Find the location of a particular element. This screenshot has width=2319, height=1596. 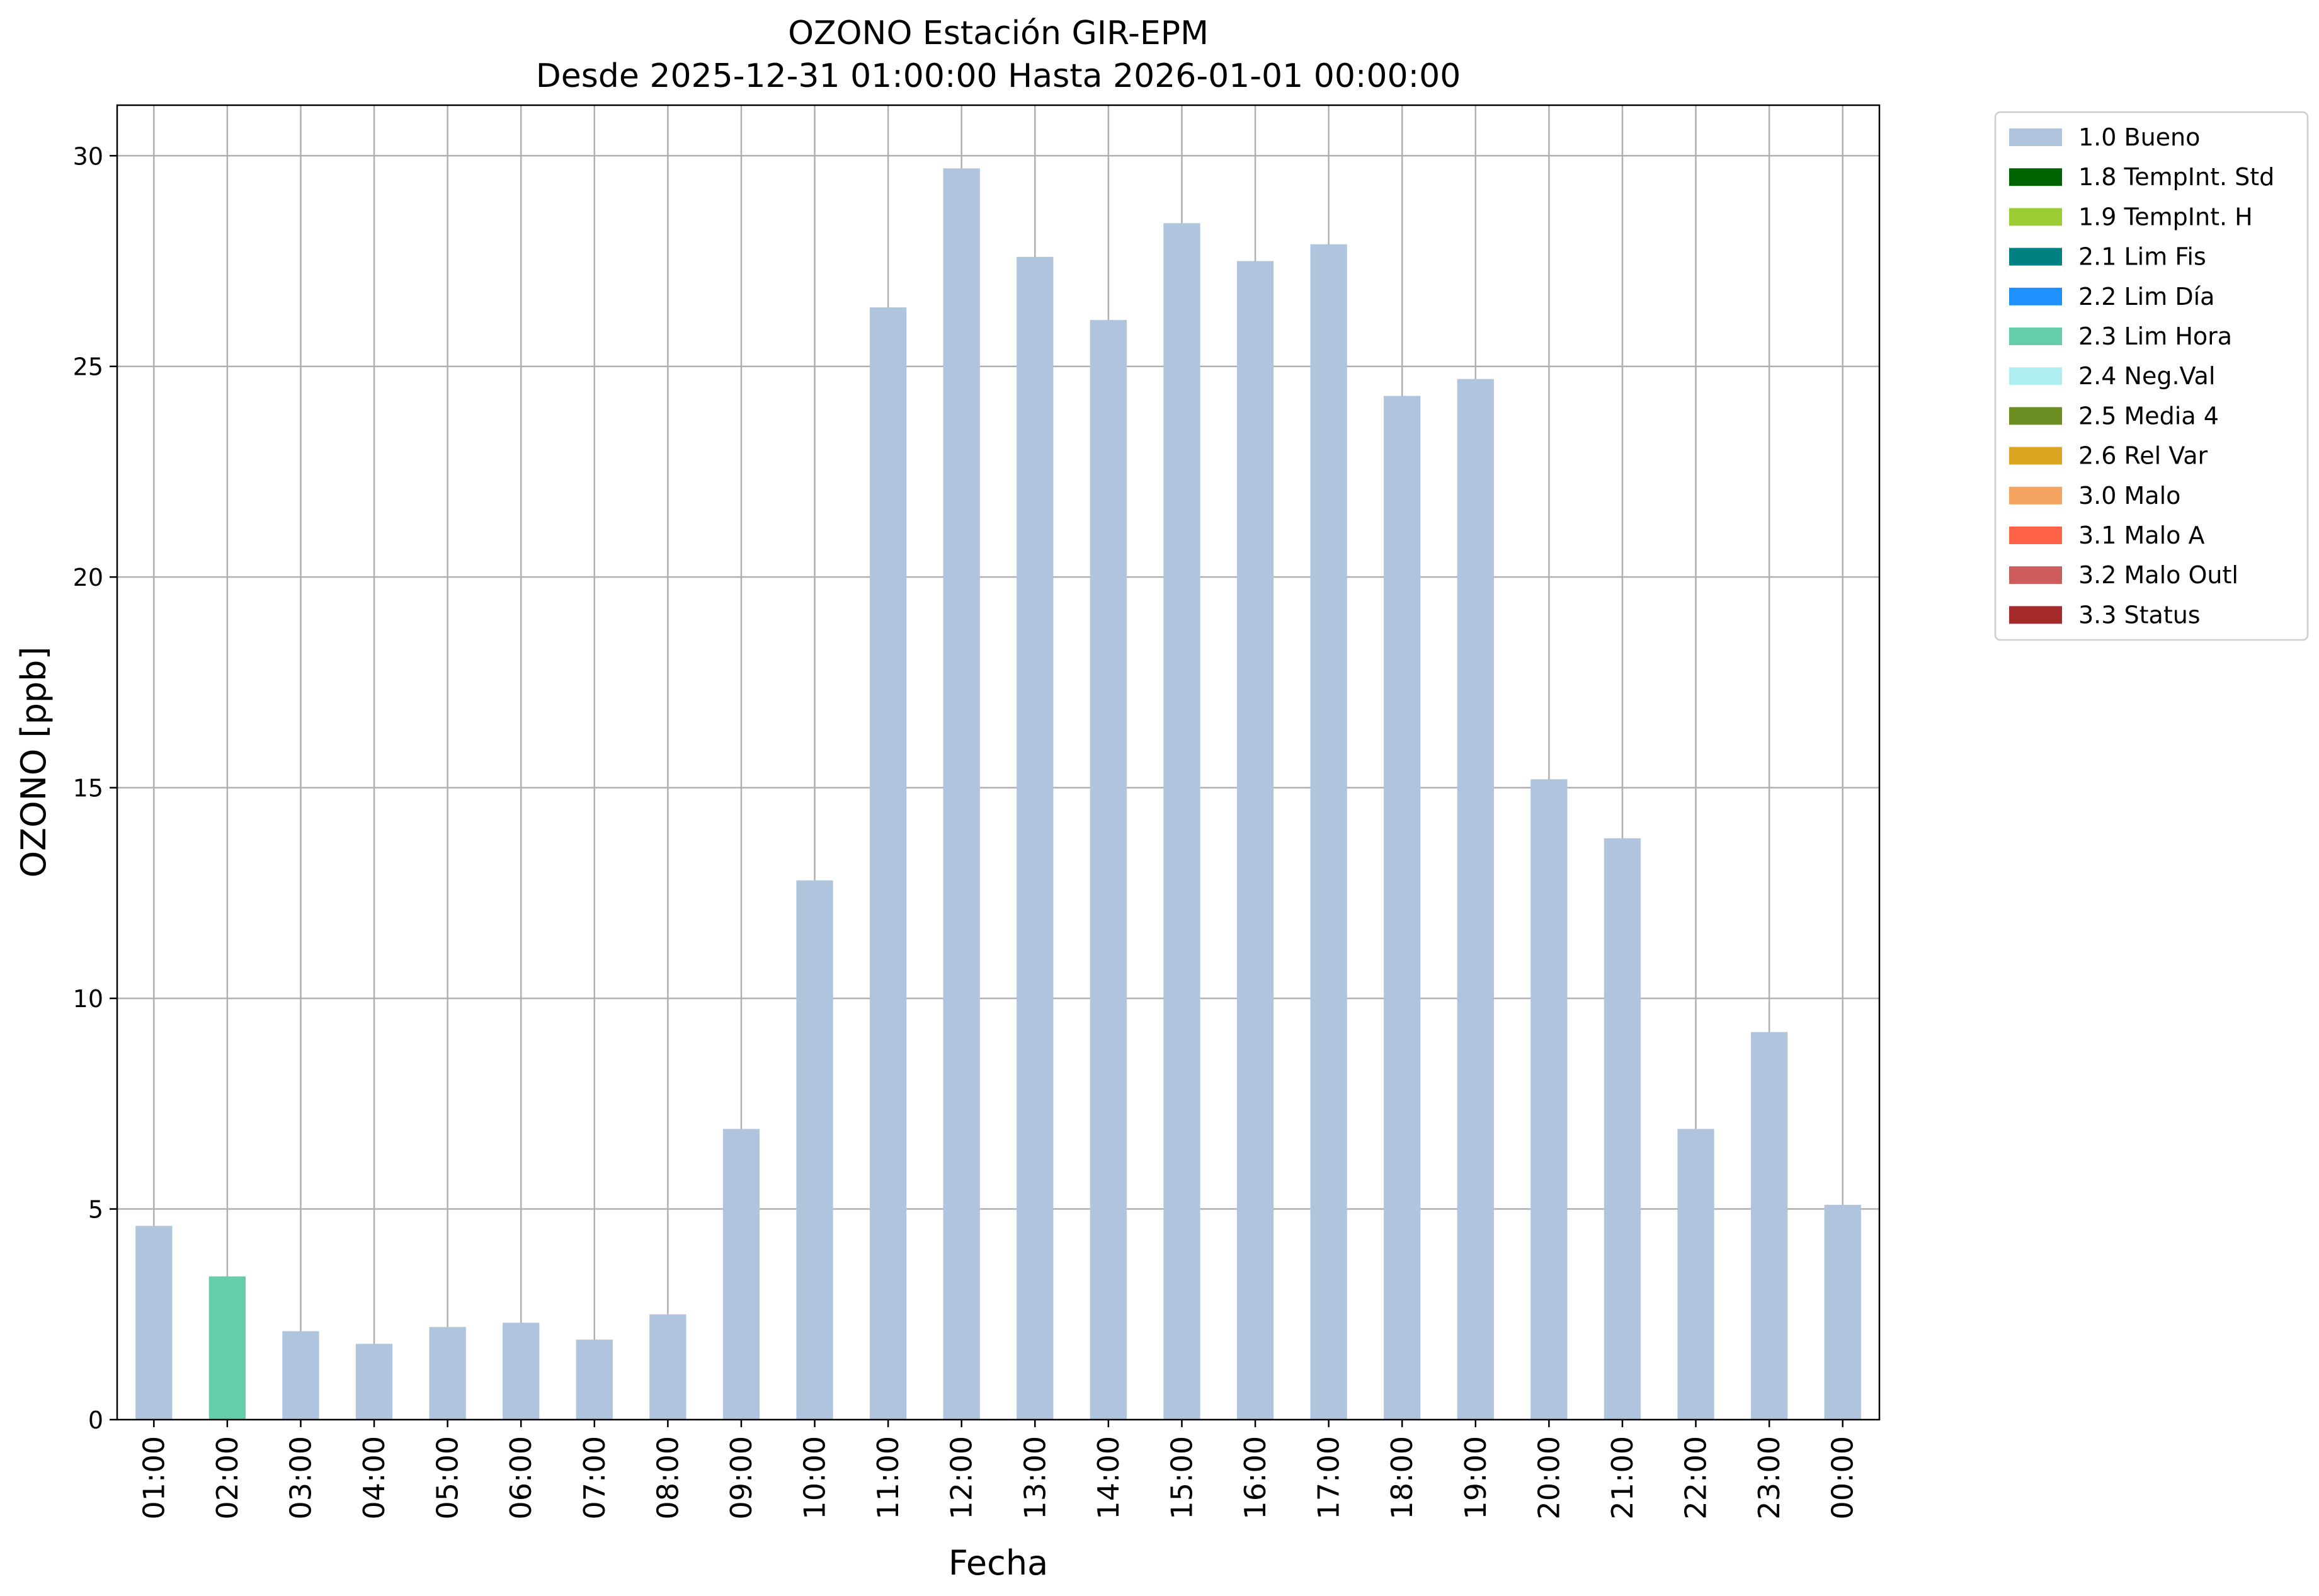

x-tick-label: 00:00 is located at coordinates (1843, 1478).